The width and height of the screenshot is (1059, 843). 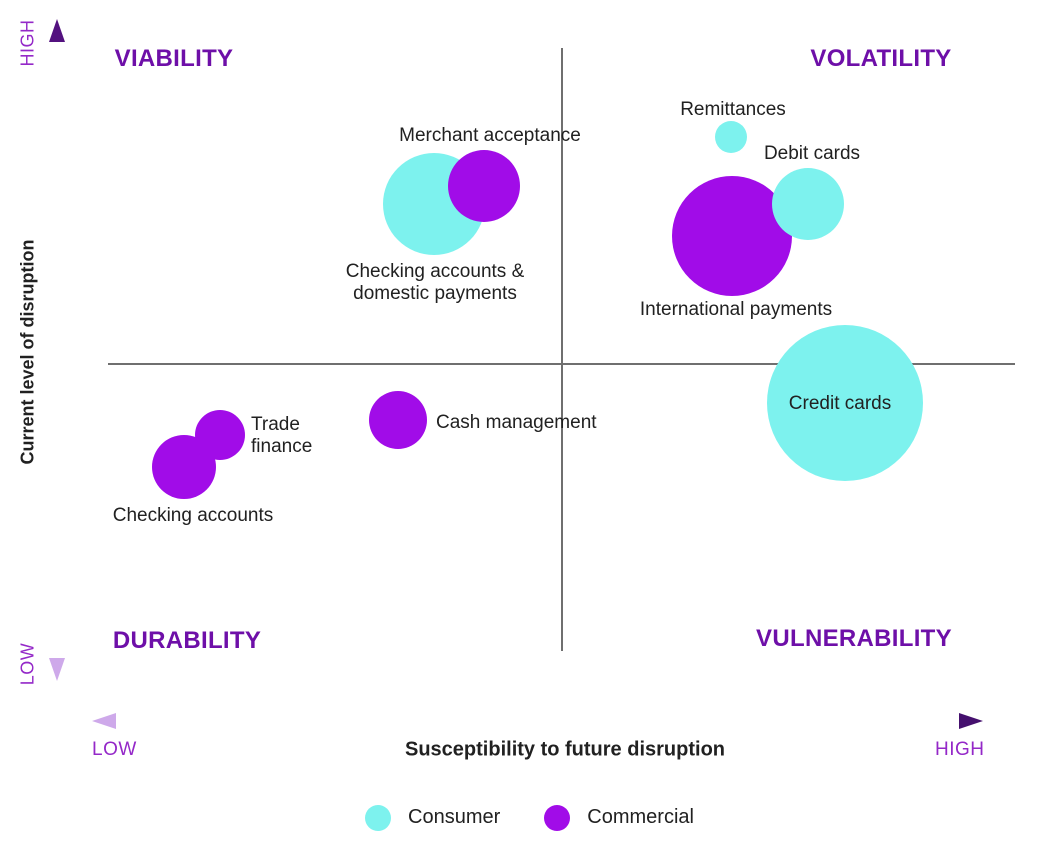 What do you see at coordinates (490, 135) in the screenshot?
I see `bubble-label-merchant-acceptance: Merchant acceptance` at bounding box center [490, 135].